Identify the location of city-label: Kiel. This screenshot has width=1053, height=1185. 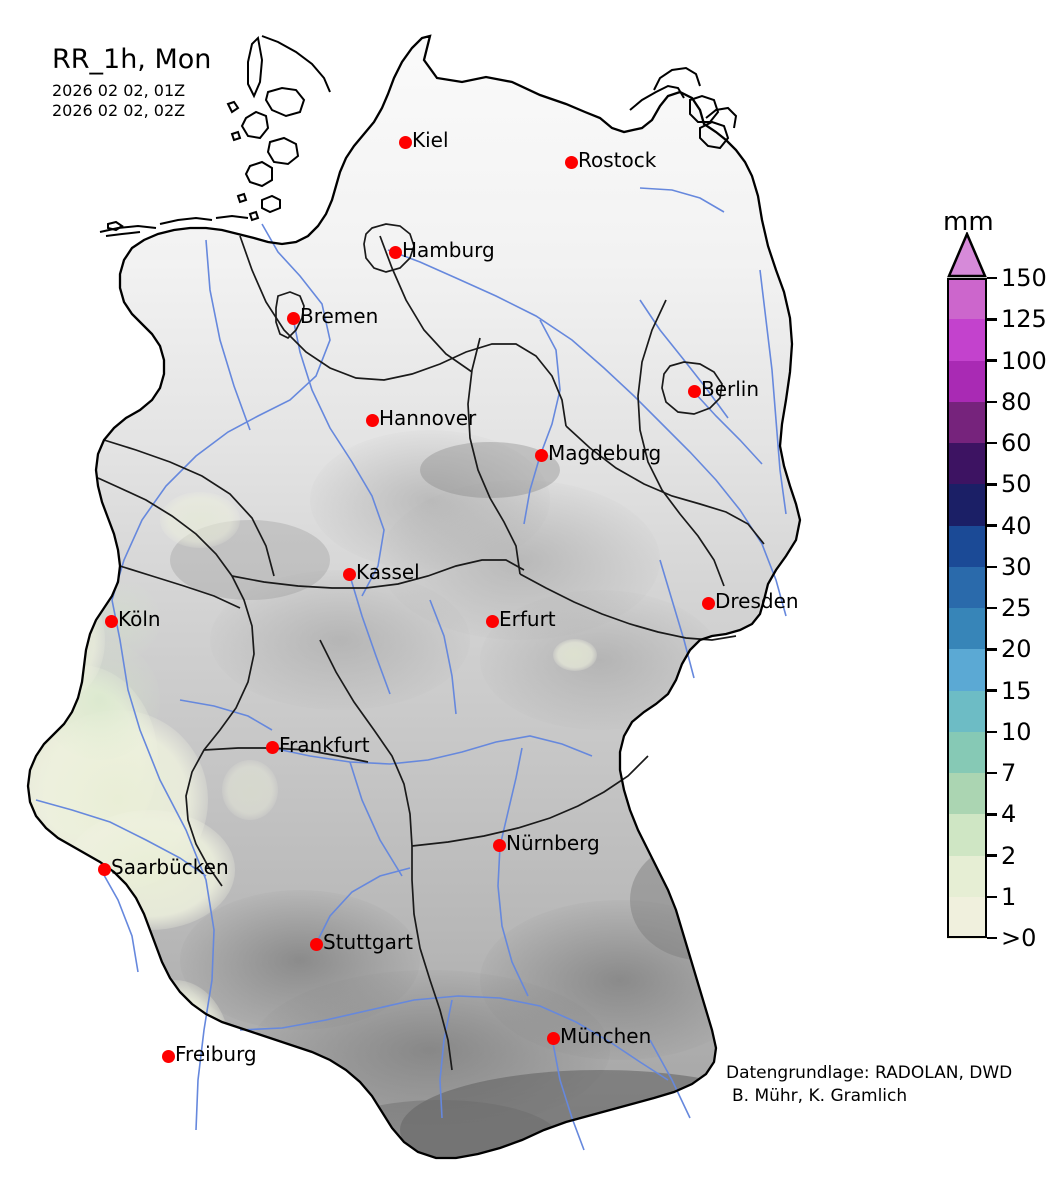
(430, 140).